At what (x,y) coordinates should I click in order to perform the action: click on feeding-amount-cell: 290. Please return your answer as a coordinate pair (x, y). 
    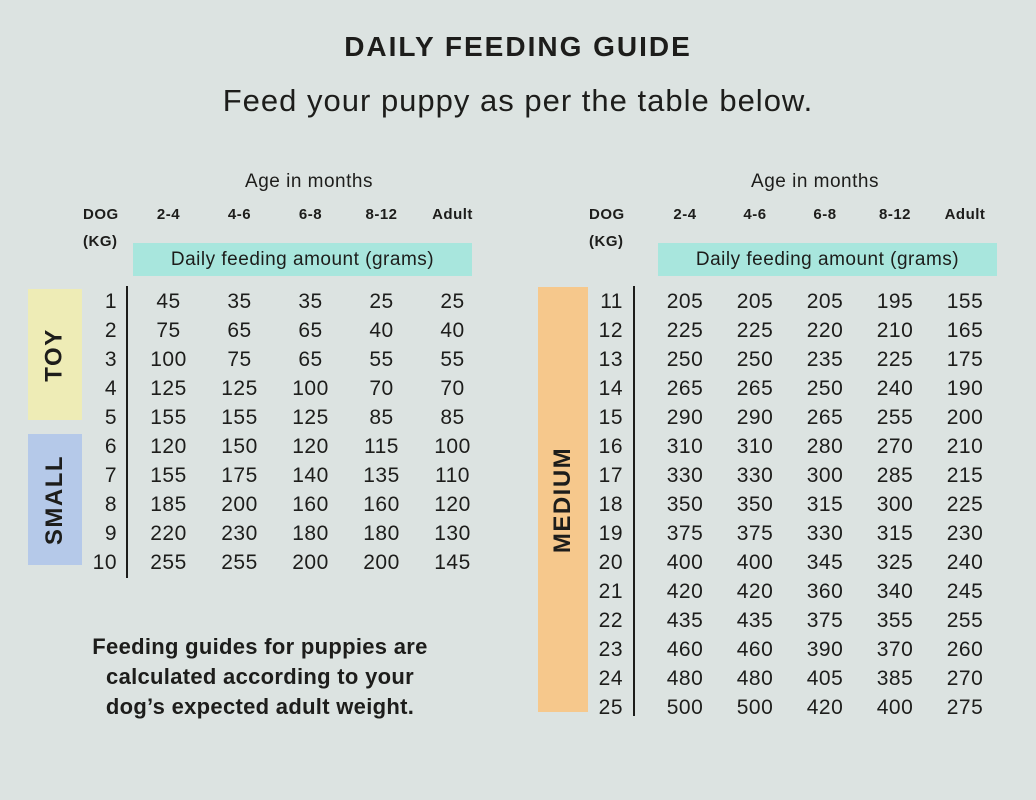
    Looking at the image, I should click on (685, 417).